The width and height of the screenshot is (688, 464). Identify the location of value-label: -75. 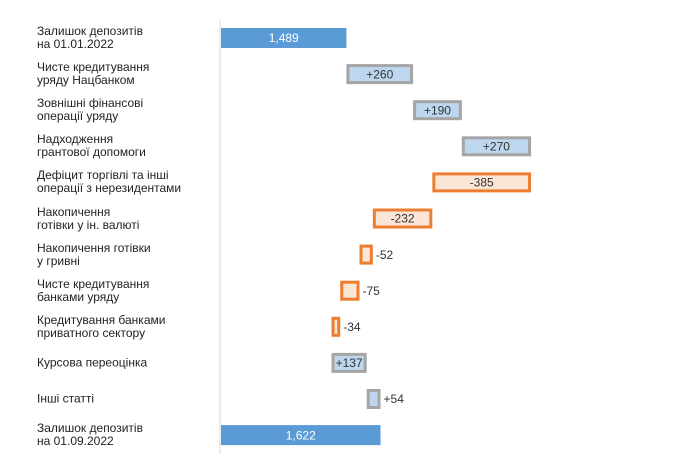
(371, 291).